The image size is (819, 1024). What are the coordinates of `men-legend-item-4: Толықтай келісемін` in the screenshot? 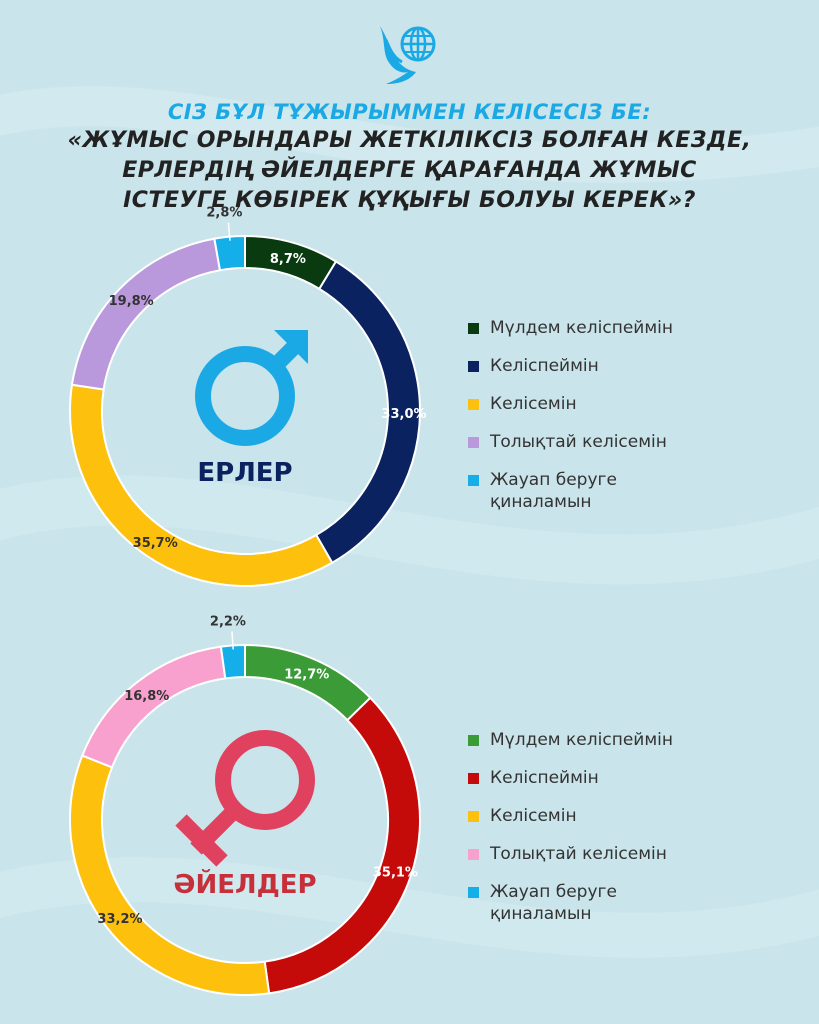 It's located at (599, 442).